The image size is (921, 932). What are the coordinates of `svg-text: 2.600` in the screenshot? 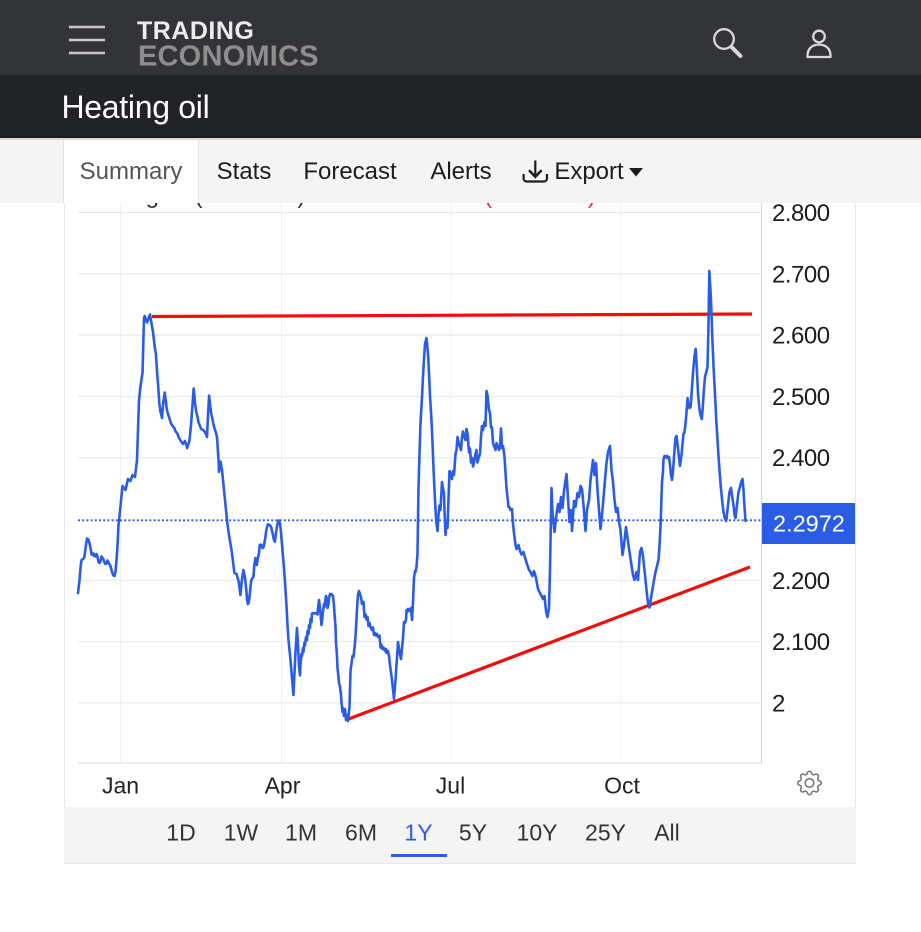 It's located at (801, 336).